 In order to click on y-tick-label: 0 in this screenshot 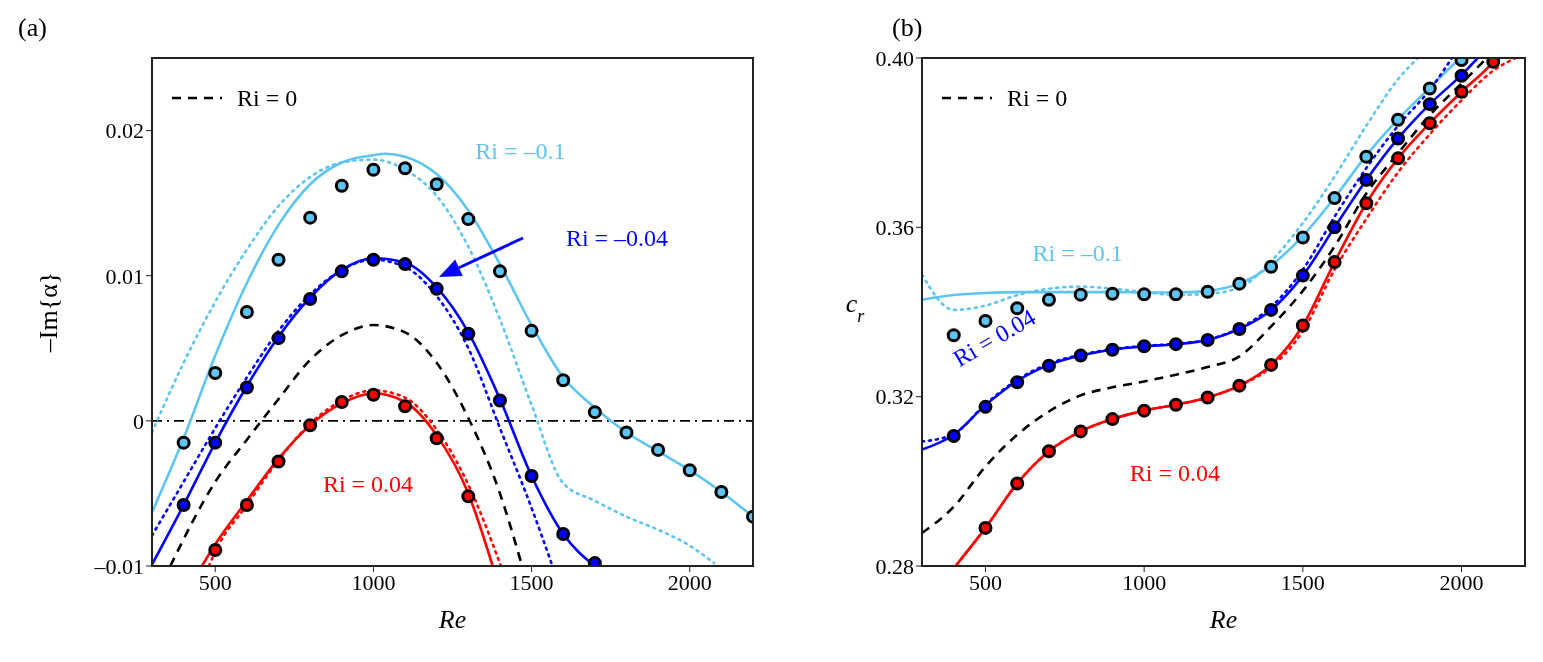, I will do `click(138, 421)`.